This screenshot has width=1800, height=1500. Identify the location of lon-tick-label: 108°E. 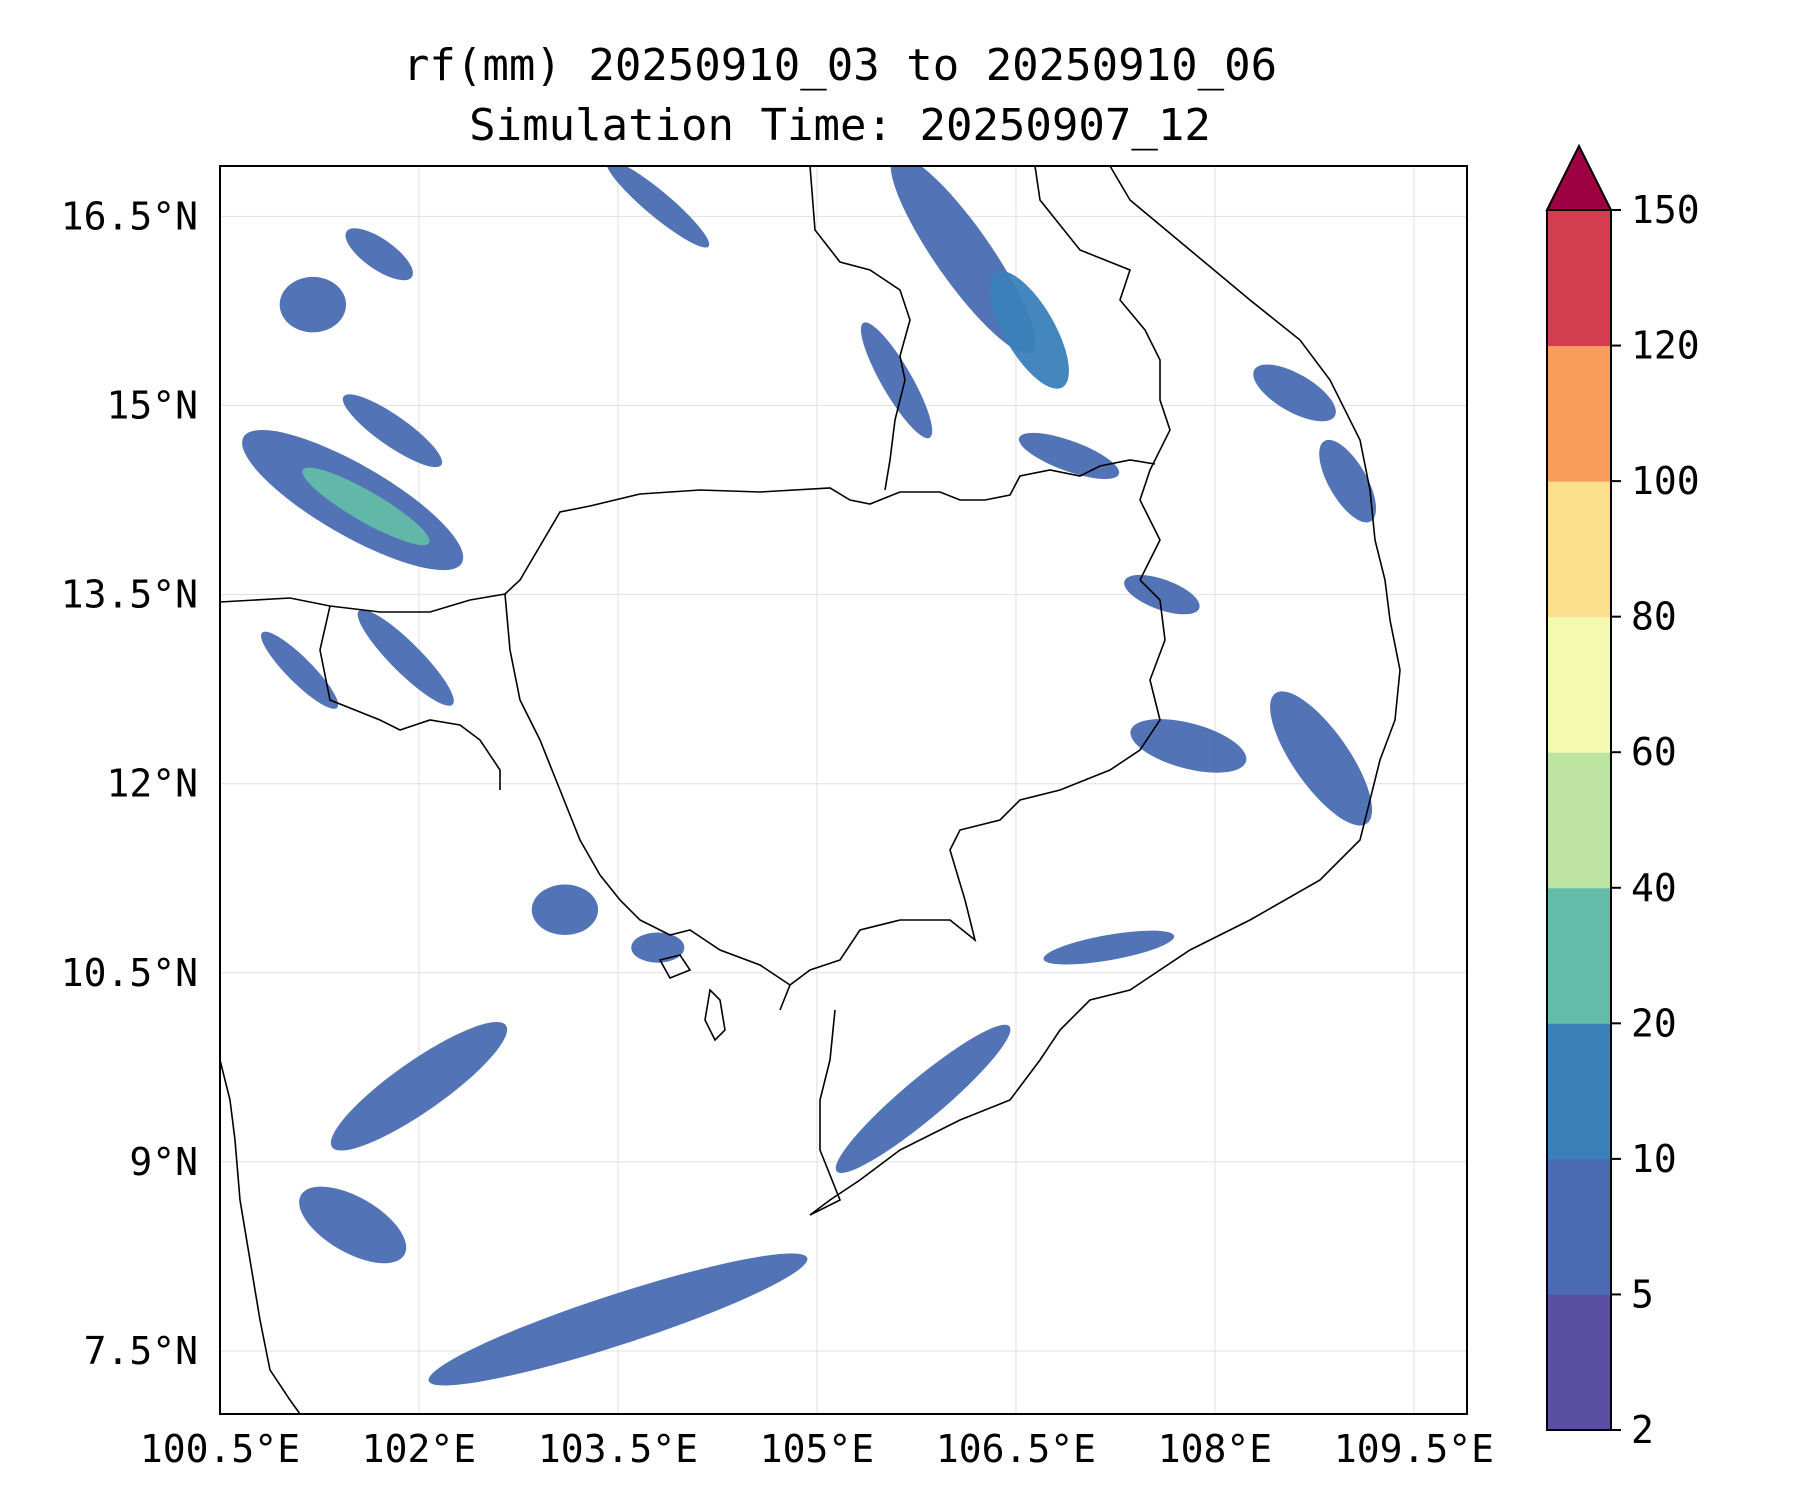
(1215, 1449).